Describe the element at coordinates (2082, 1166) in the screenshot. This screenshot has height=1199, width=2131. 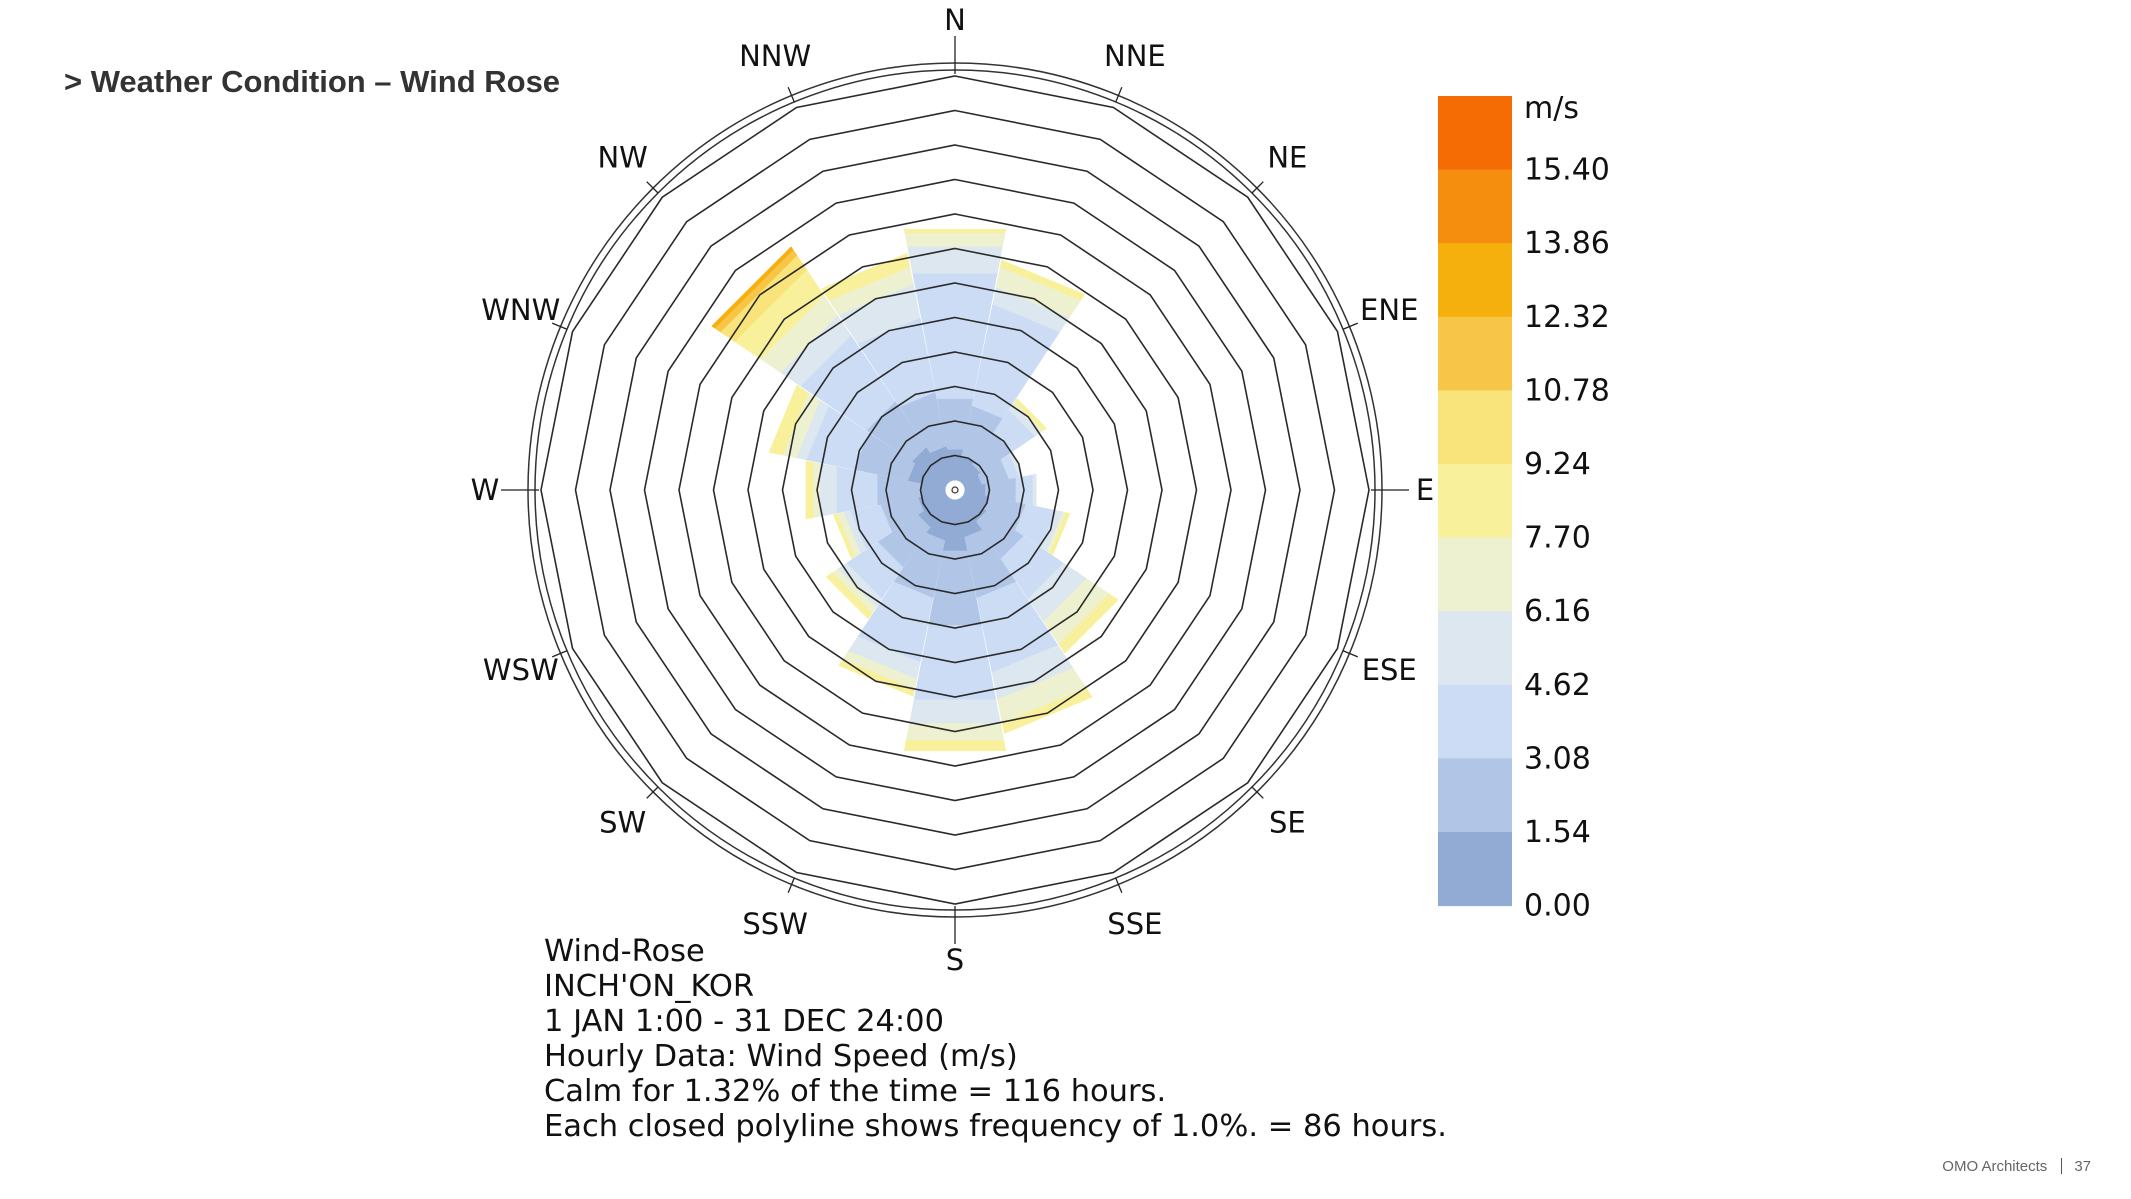
I see `page-number: 37` at that location.